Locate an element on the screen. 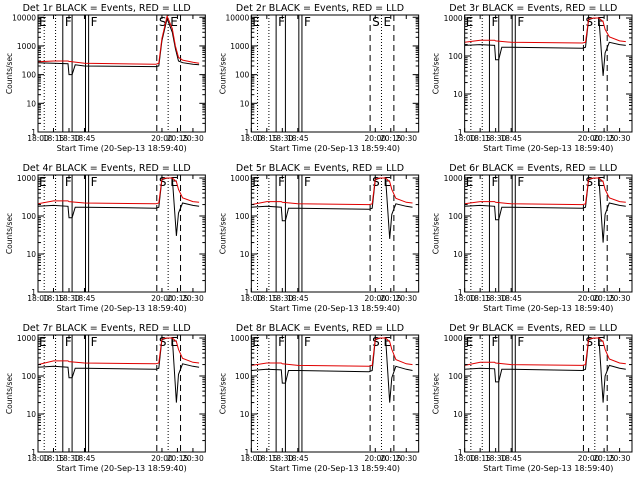  panel-title: Det 3r BLACK = Events, RED = LLD is located at coordinates (533, 8).